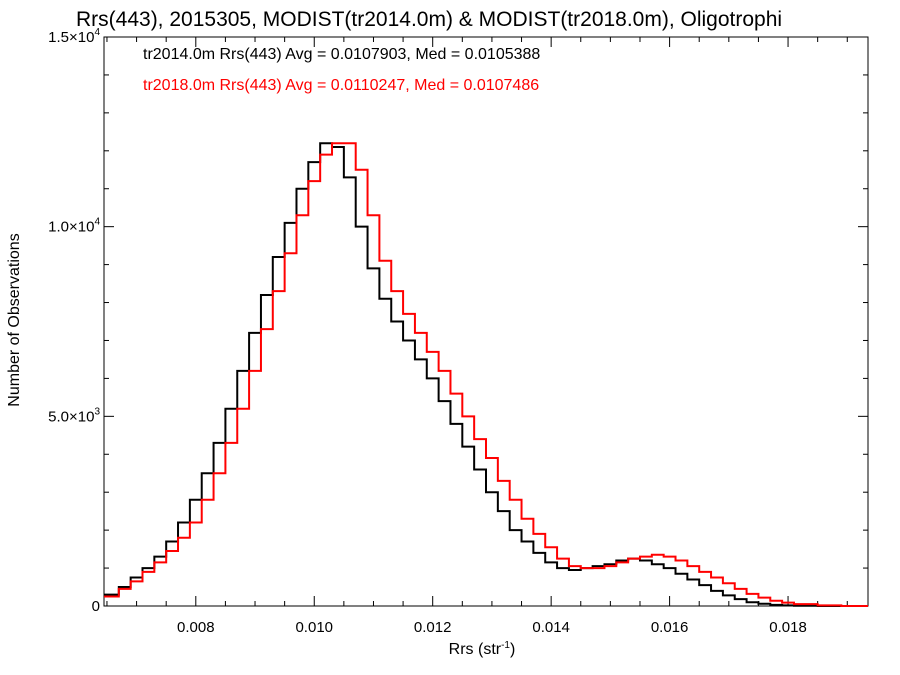 The width and height of the screenshot is (900, 675). What do you see at coordinates (74, 415) in the screenshot?
I see `y-tick-label: 5.0×10³` at bounding box center [74, 415].